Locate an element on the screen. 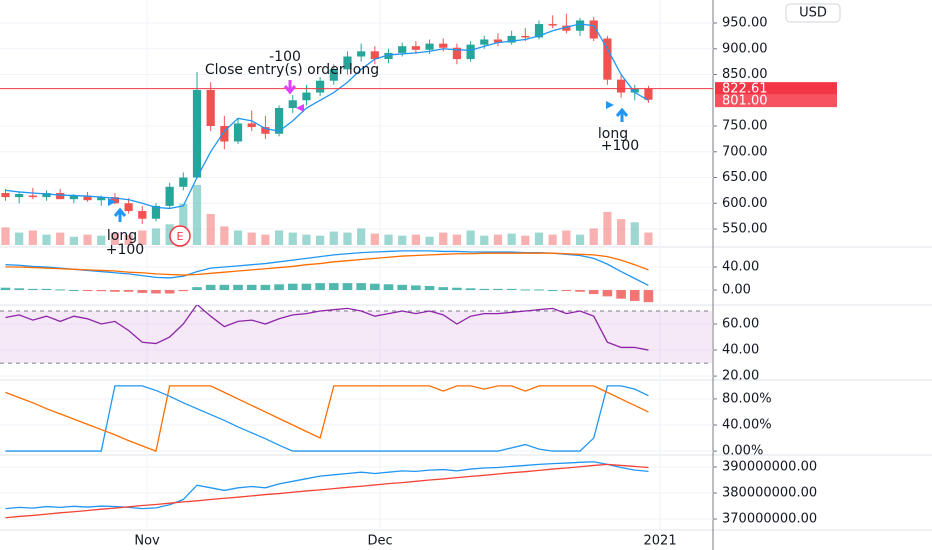 The image size is (932, 550). earnings-marker is located at coordinates (180, 236).